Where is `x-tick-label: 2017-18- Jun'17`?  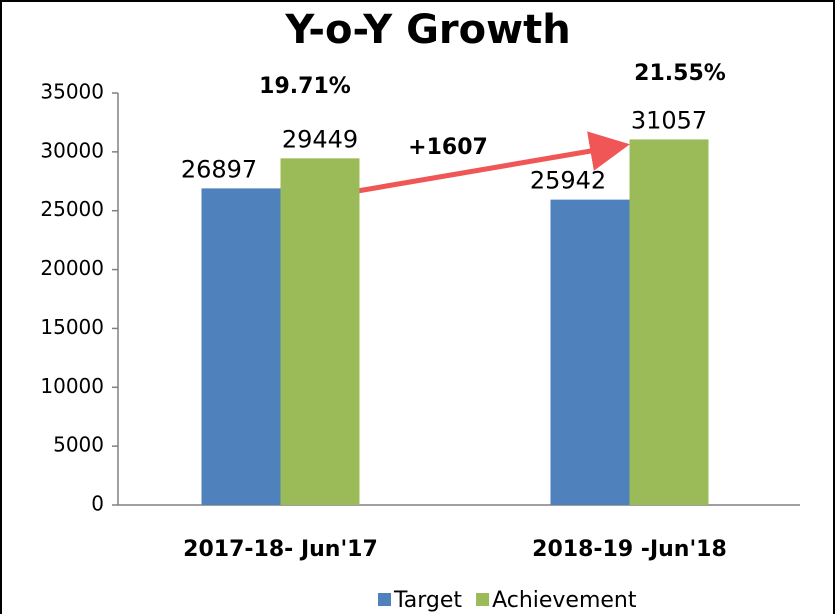
x-tick-label: 2017-18- Jun'17 is located at coordinates (280, 549).